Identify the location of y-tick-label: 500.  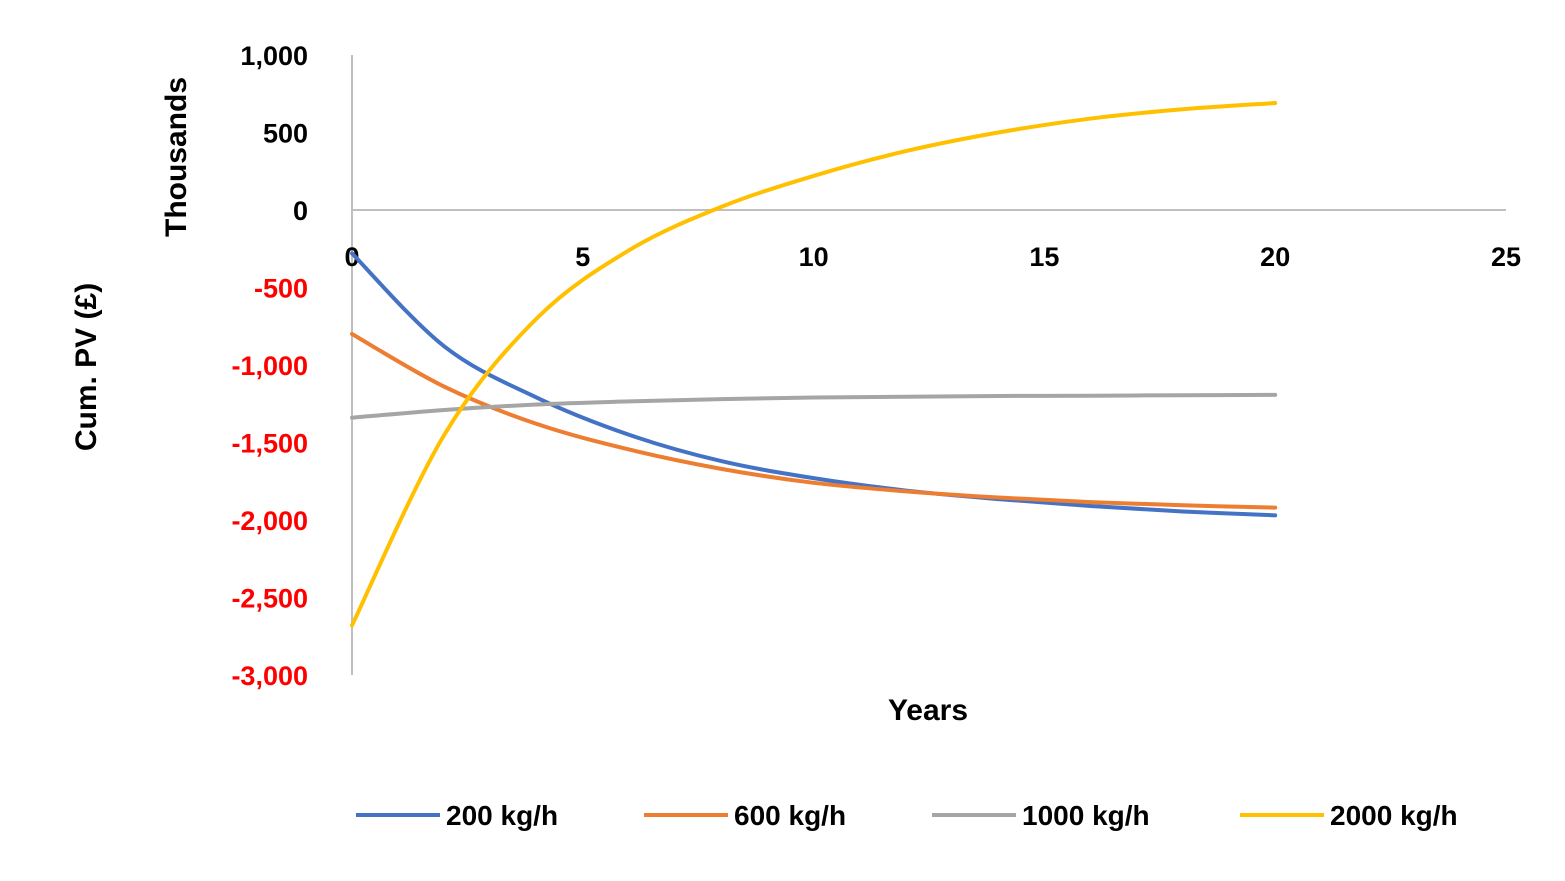
(285, 134).